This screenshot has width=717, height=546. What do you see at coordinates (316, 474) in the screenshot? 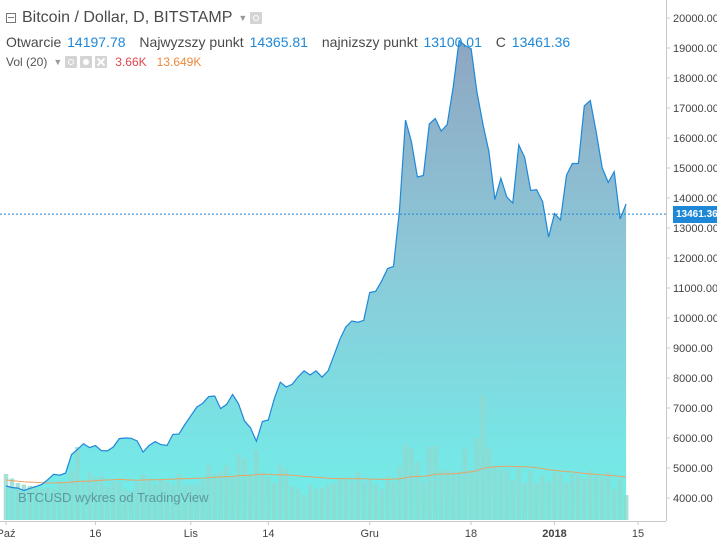
I see `volume-ma-line` at bounding box center [316, 474].